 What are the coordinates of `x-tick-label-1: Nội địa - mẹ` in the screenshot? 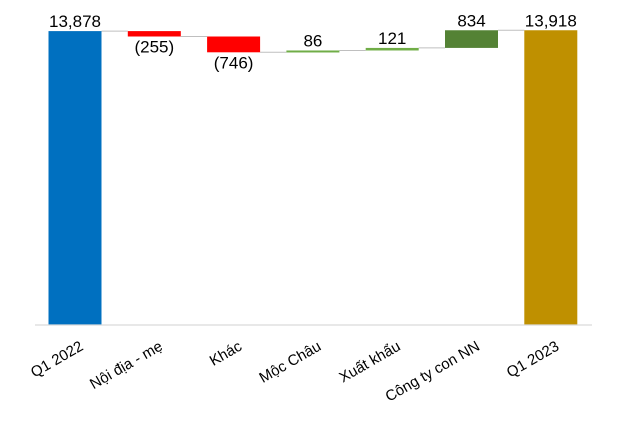 It's located at (126, 365).